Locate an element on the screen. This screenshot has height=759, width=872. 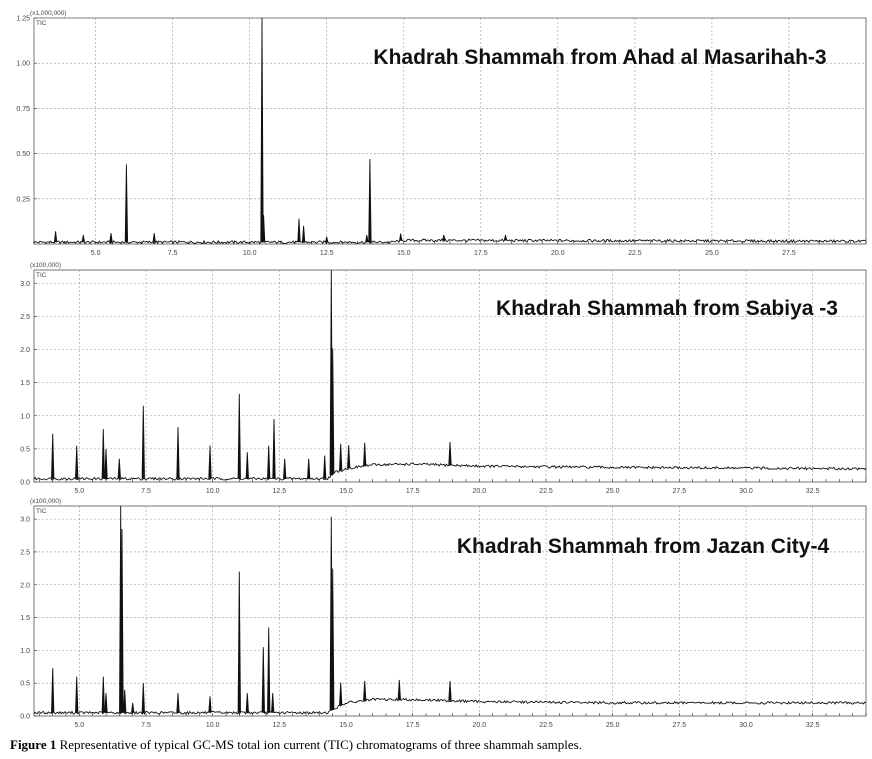
x-tick-label: 10.0 is located at coordinates (250, 253).